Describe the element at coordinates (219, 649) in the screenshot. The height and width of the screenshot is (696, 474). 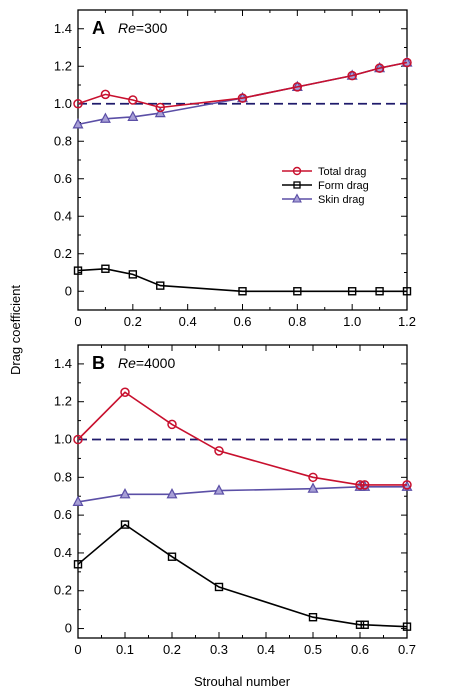
I see `x-tick-label: 0.3` at that location.